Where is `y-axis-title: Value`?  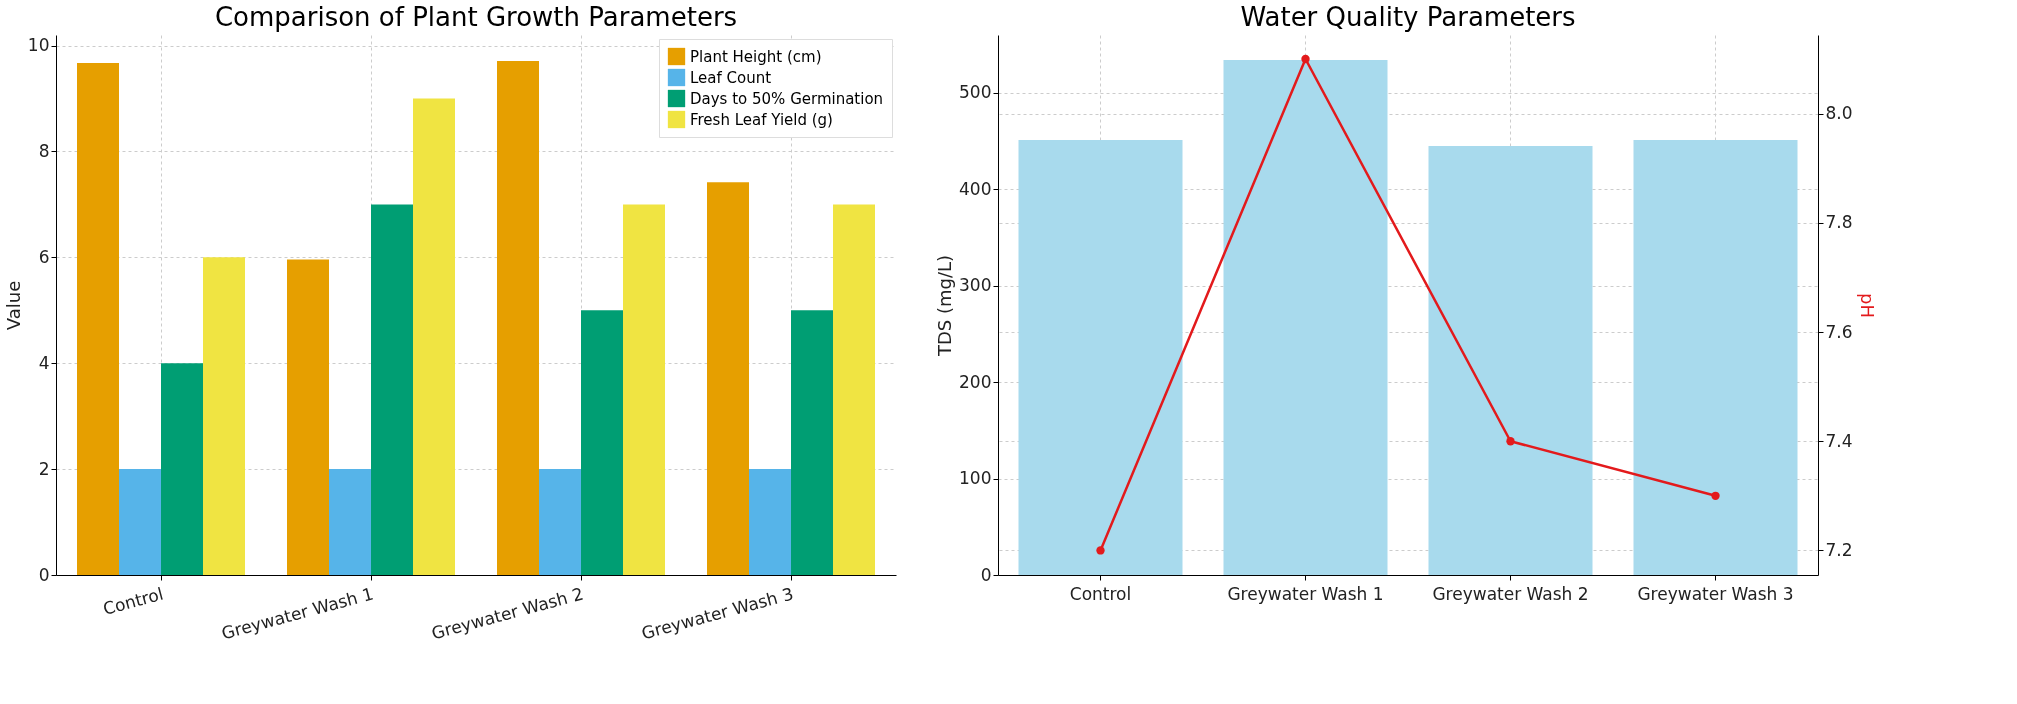
y-axis-title: Value is located at coordinates (13, 305).